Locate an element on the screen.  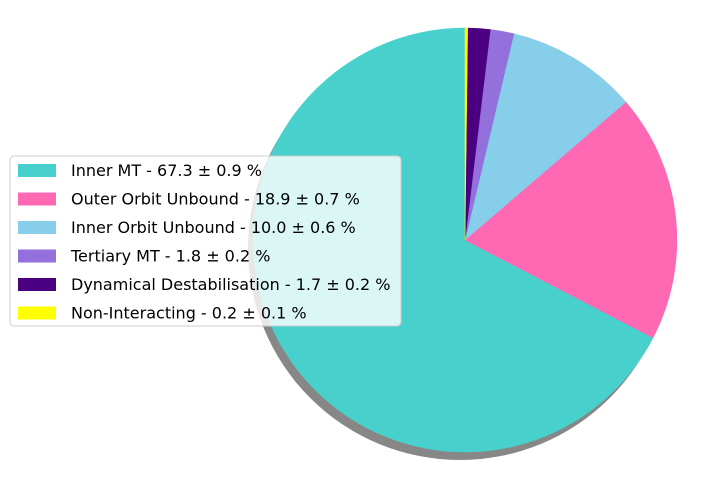
legend-label-1: Inner MT - 67.3 ± 0.9 % is located at coordinates (166, 170).